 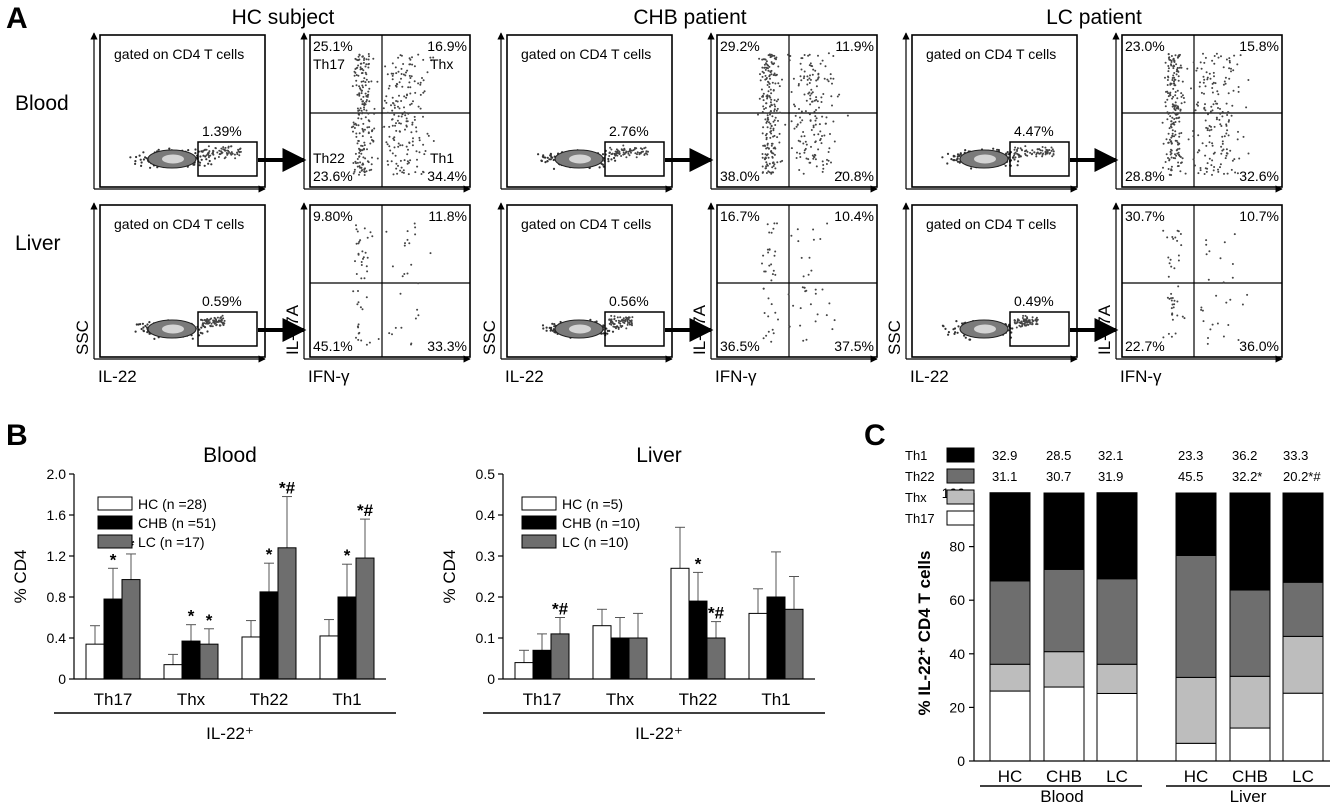 What do you see at coordinates (365, 510) in the screenshot?
I see `significance-marker: *#` at bounding box center [365, 510].